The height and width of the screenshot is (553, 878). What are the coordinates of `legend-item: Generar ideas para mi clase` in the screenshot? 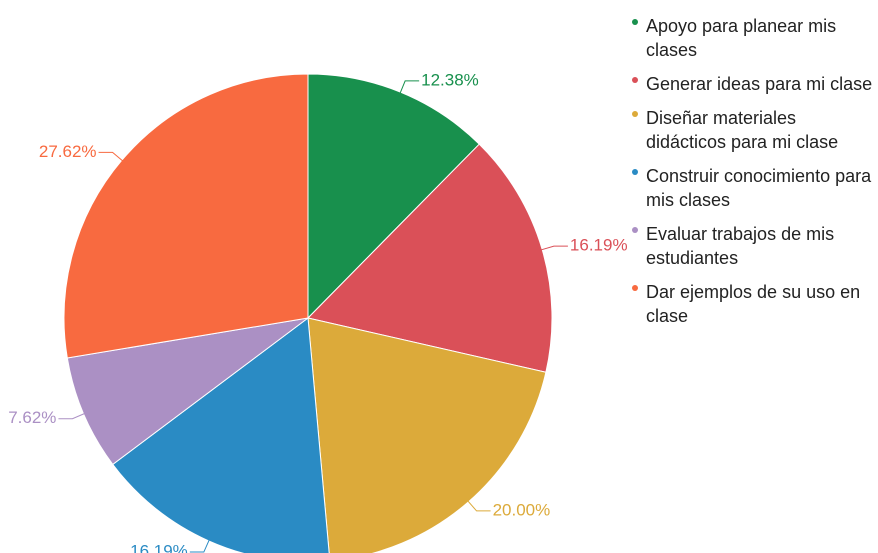 It's located at (752, 84).